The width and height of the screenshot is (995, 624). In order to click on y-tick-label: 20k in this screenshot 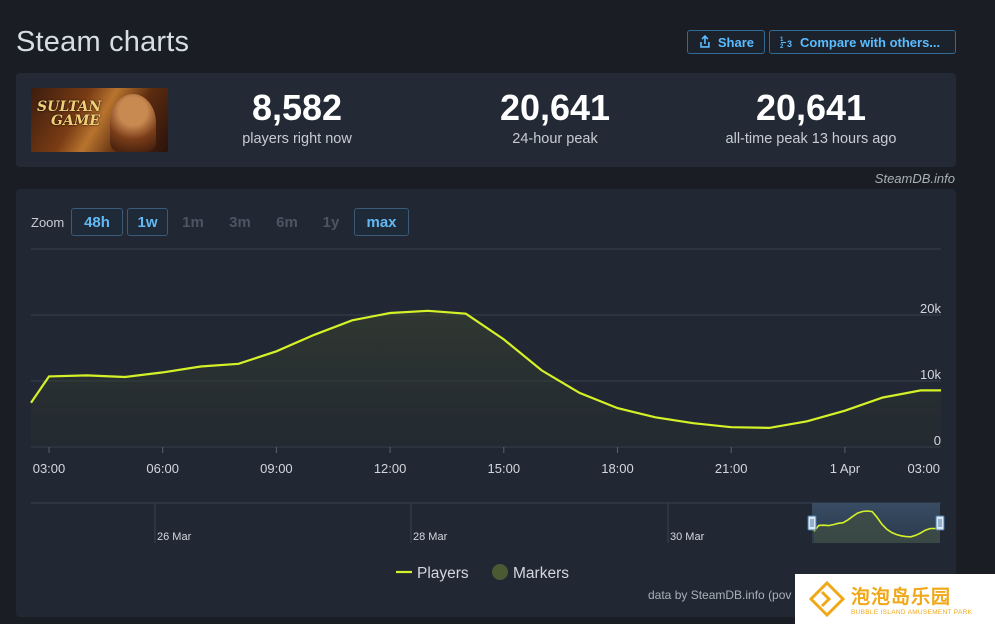, I will do `click(930, 308)`.